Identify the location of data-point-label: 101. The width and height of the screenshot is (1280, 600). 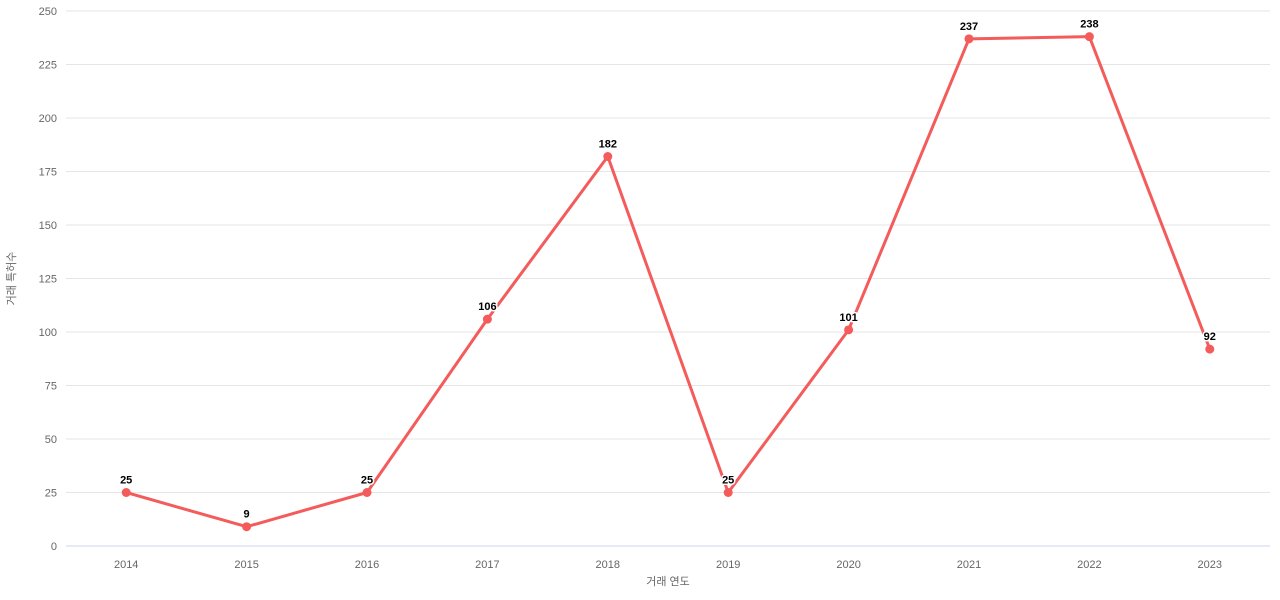
(848, 318).